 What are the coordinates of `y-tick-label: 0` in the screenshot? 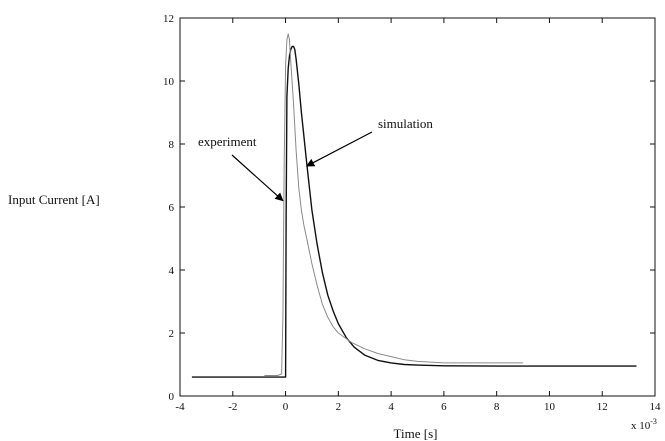 It's located at (172, 397).